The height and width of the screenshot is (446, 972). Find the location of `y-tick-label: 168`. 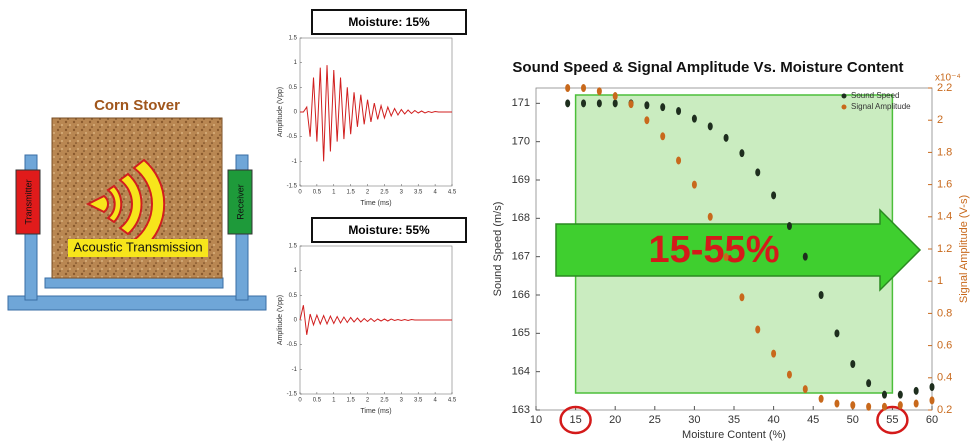

y-tick-label: 168 is located at coordinates (521, 218).